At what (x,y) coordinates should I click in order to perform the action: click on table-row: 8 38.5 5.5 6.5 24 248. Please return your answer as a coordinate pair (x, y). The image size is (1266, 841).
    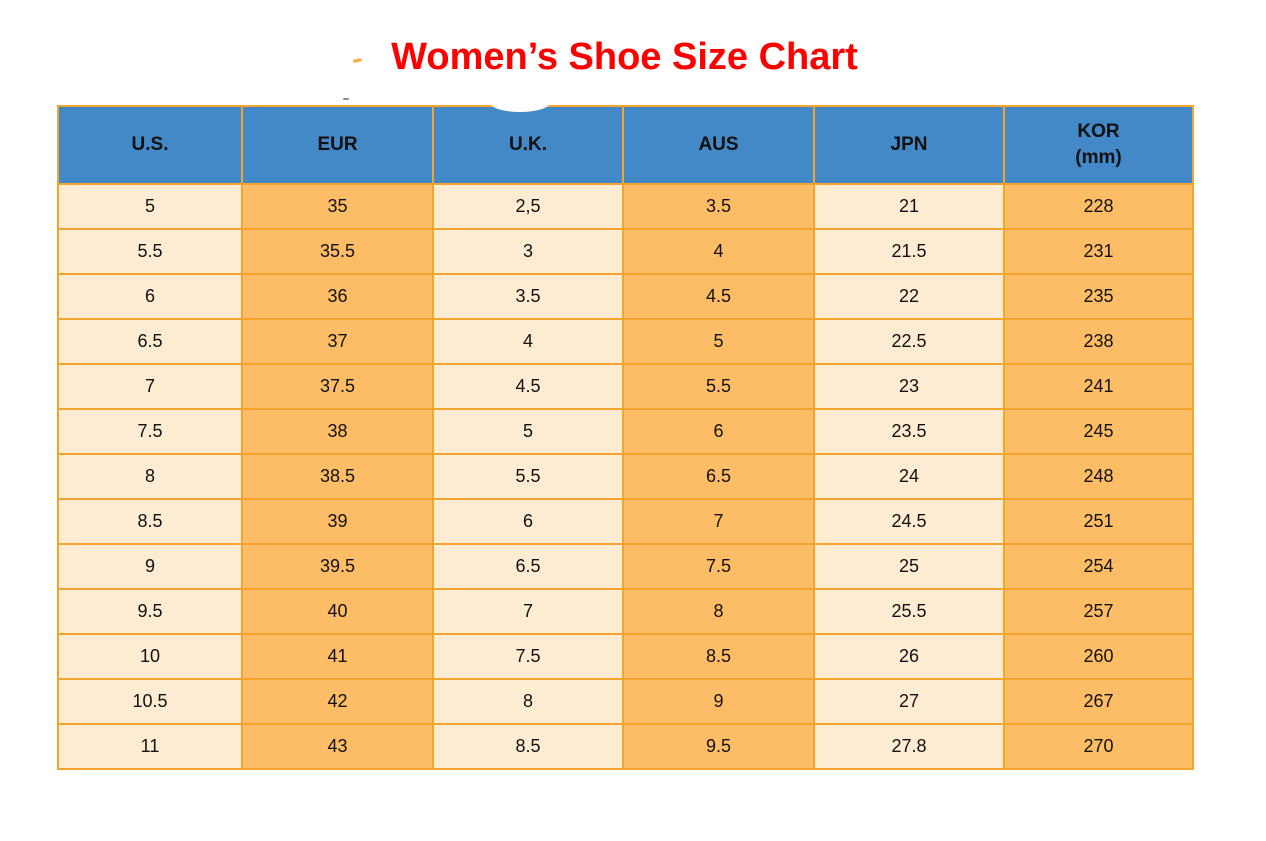
    Looking at the image, I should click on (625, 476).